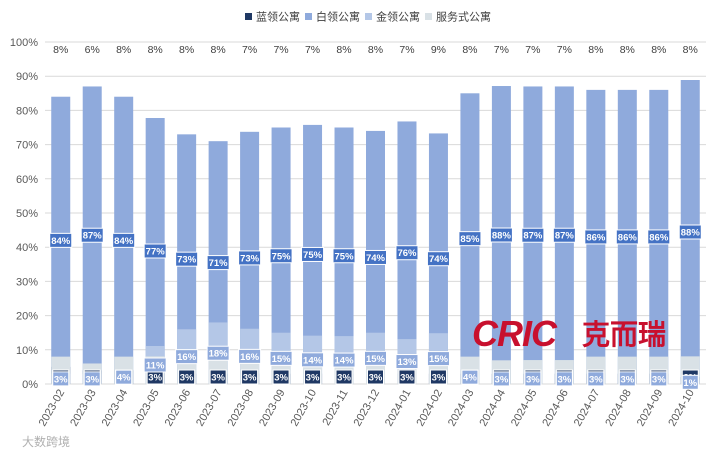 This screenshot has width=720, height=454. I want to click on x-tick-label: 2024-03, so click(461, 408).